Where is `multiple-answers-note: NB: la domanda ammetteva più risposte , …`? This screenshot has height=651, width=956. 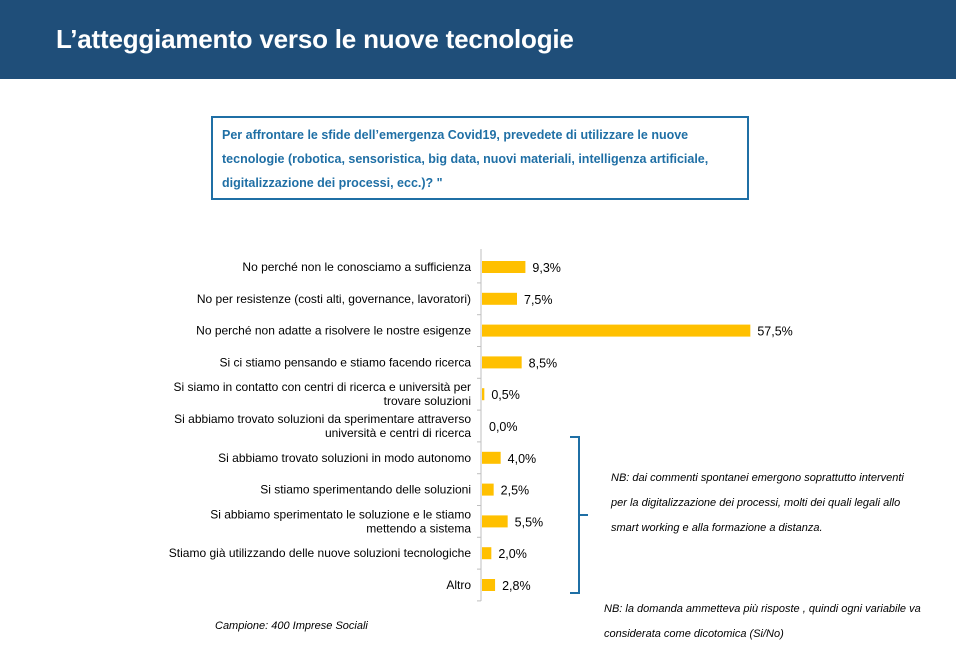 multiple-answers-note: NB: la domanda ammetteva più risposte , … is located at coordinates (762, 621).